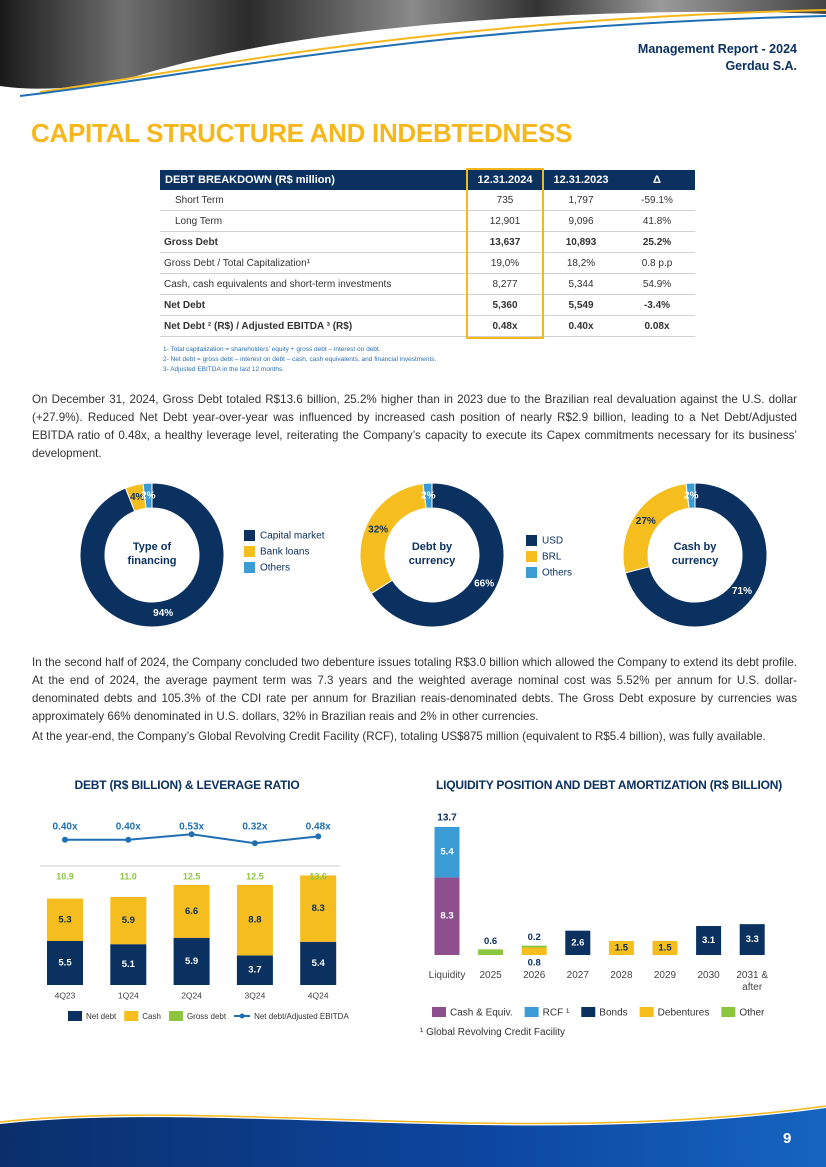 The height and width of the screenshot is (1167, 826). I want to click on bar-label: 5.5, so click(65, 963).